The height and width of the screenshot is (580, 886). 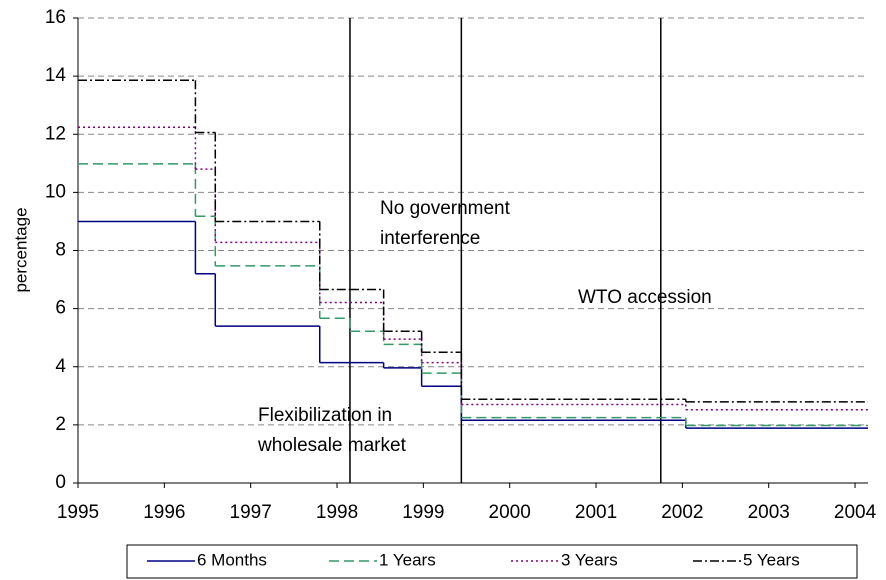 What do you see at coordinates (78, 512) in the screenshot?
I see `x-tick-label: 1995` at bounding box center [78, 512].